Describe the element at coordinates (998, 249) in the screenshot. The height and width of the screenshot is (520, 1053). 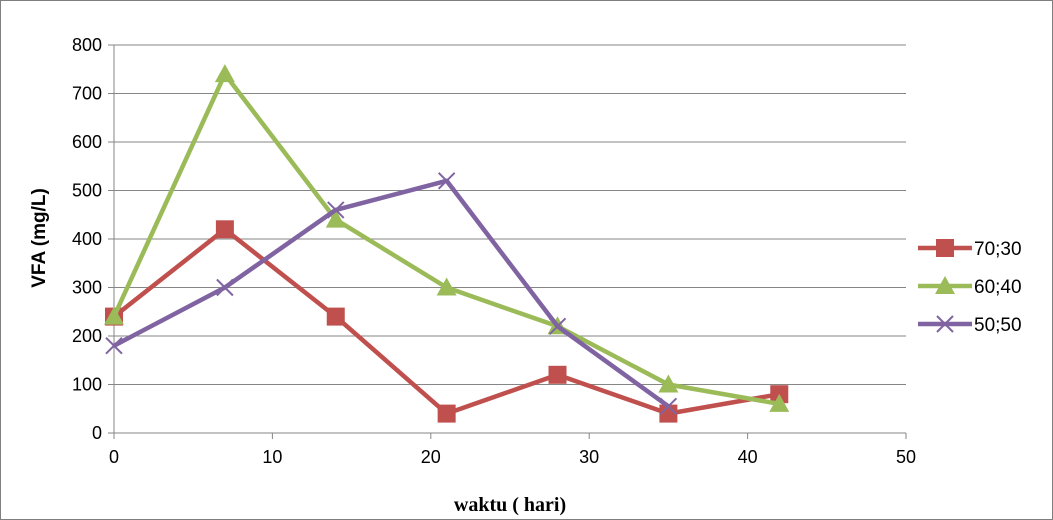
I see `legend-label-0: 70;30` at that location.